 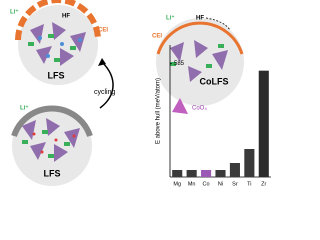 I want to click on coo4-label: CoO₄, so click(x=199, y=109).